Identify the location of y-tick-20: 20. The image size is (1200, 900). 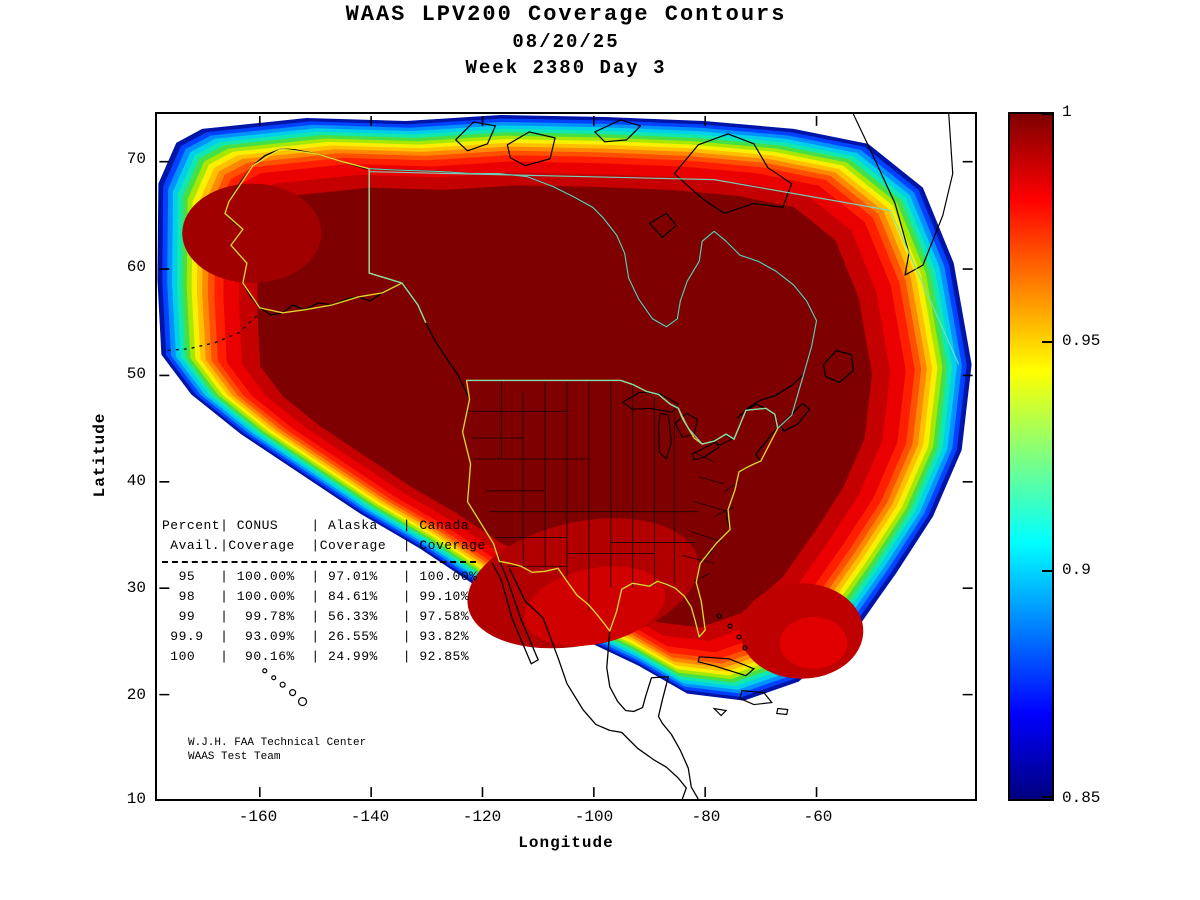
(136, 695).